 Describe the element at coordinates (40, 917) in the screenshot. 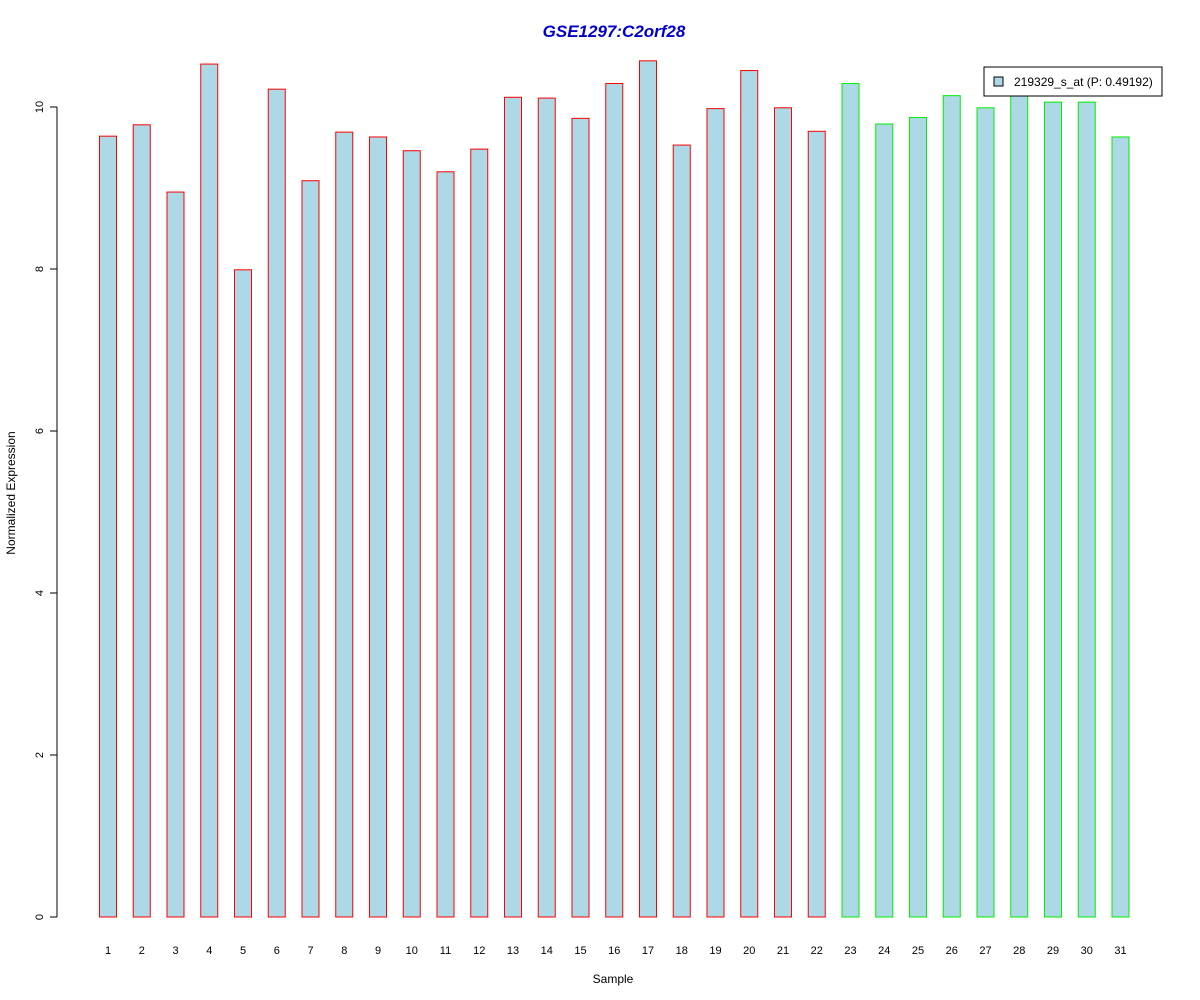

I see `y-tick-label: 0` at that location.